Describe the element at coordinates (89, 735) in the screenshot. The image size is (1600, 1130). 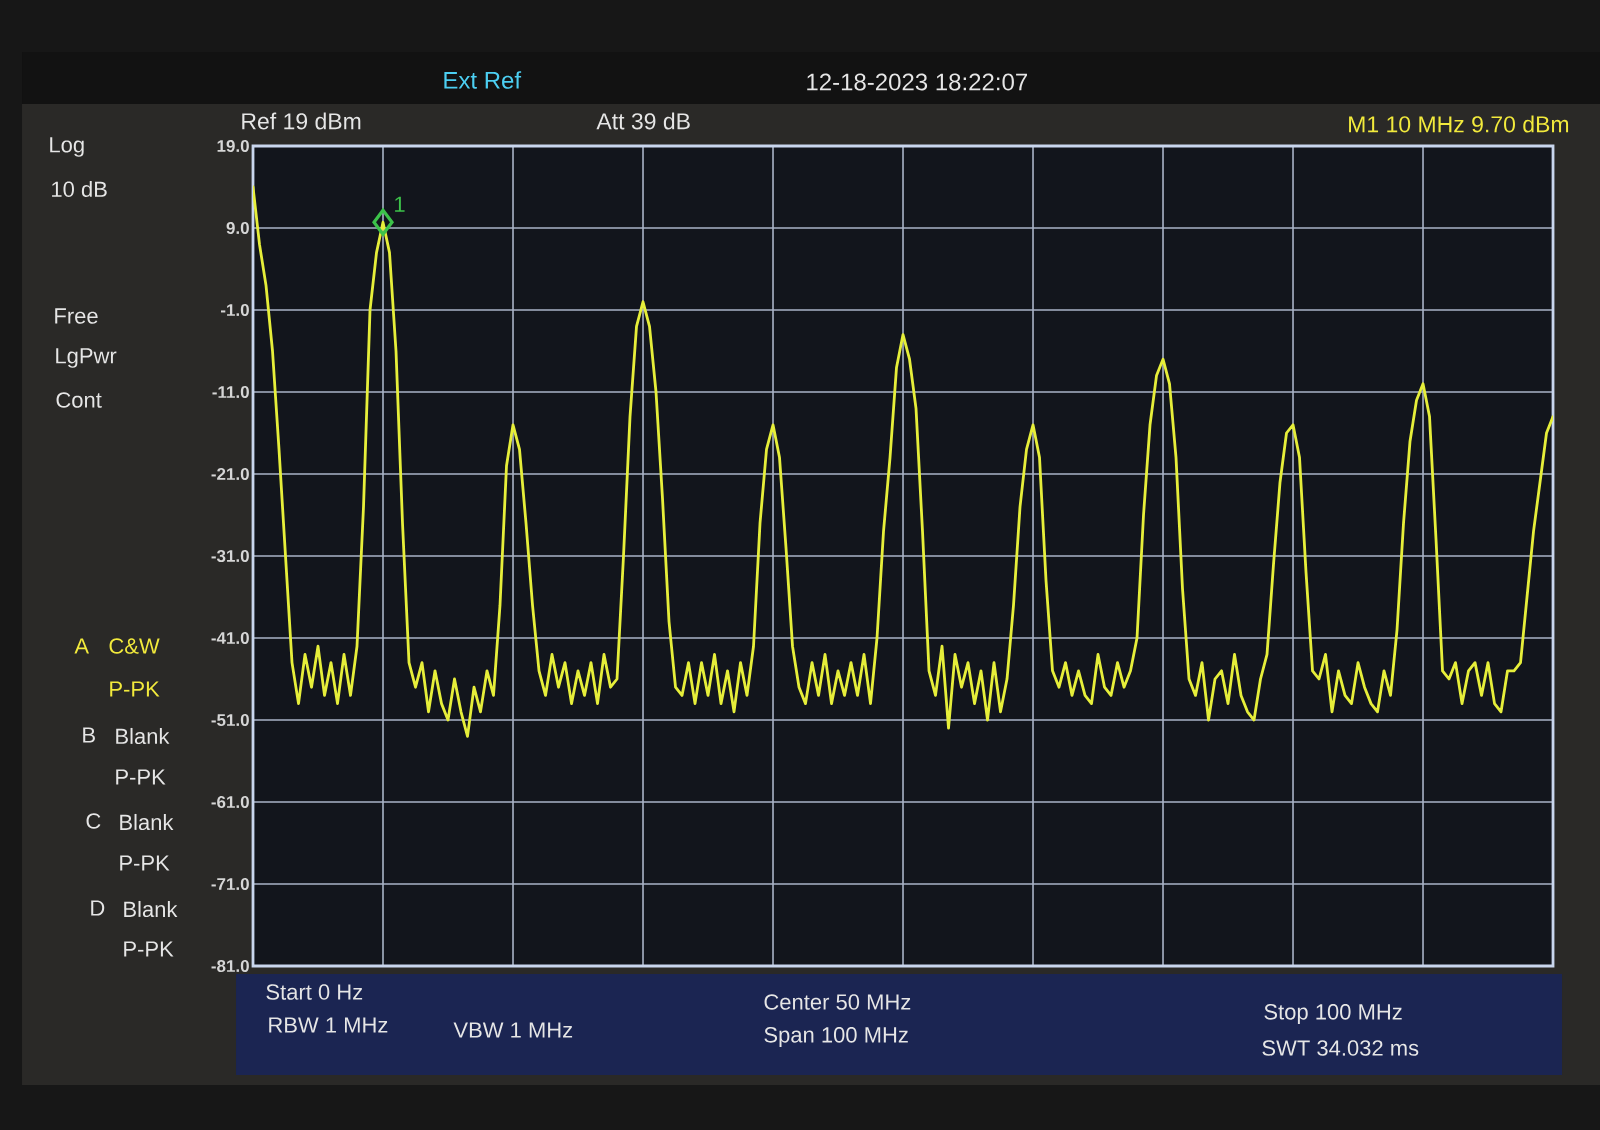
I see `text: B` at that location.